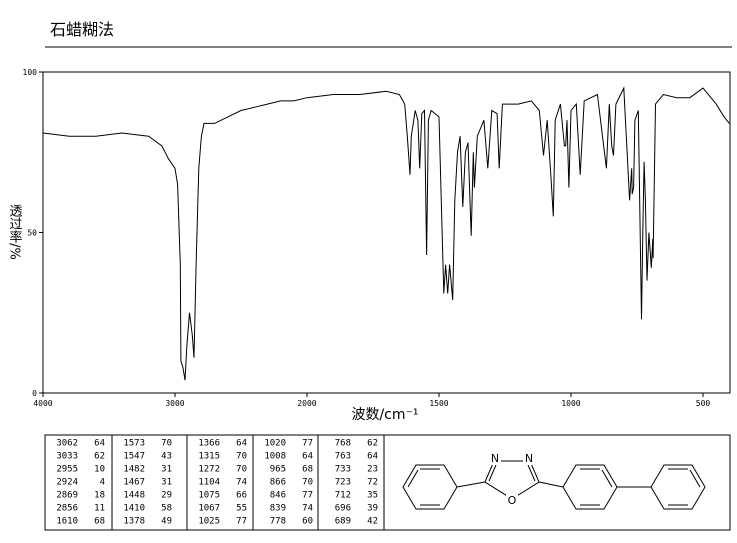 The height and width of the screenshot is (543, 737). What do you see at coordinates (134, 483) in the screenshot?
I see `table-cell: 1467` at bounding box center [134, 483].